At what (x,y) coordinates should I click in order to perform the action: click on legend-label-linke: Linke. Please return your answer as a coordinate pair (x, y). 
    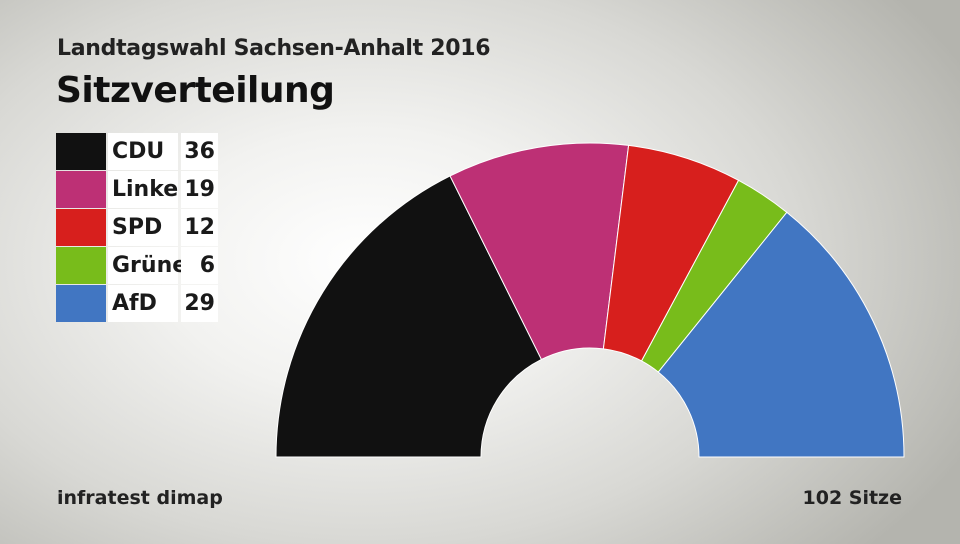
    Looking at the image, I should click on (143, 189).